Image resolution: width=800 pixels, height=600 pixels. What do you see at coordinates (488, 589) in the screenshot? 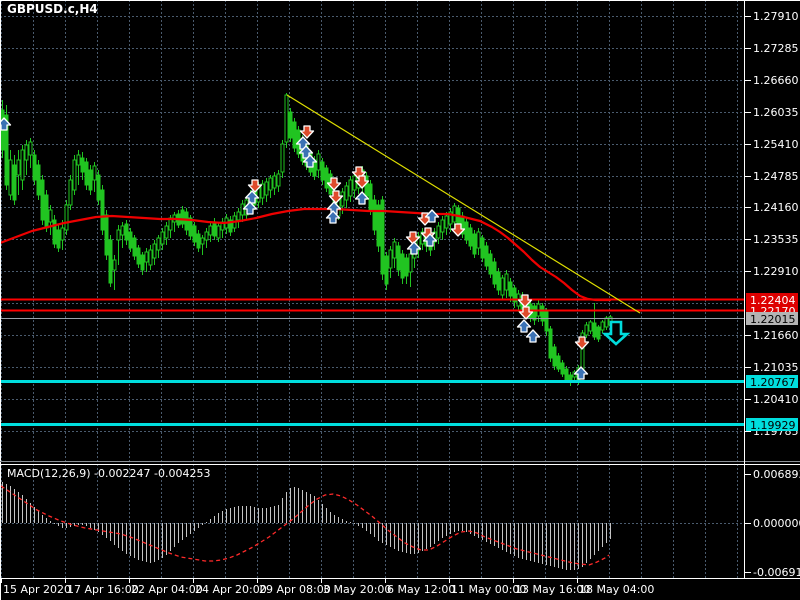
I see `time-tick-label: 11 May 00:00` at bounding box center [488, 589].